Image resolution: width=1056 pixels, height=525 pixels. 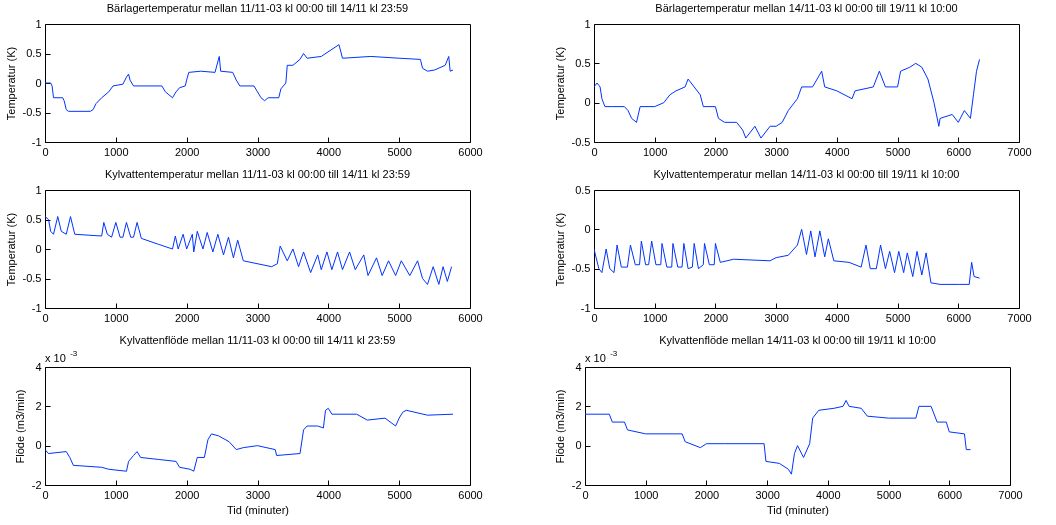 I want to click on chart-title: Bärlagertemperatur mellan 14/11-03 kl 00:00 till 19/11 kl 10:00, so click(x=806, y=8).